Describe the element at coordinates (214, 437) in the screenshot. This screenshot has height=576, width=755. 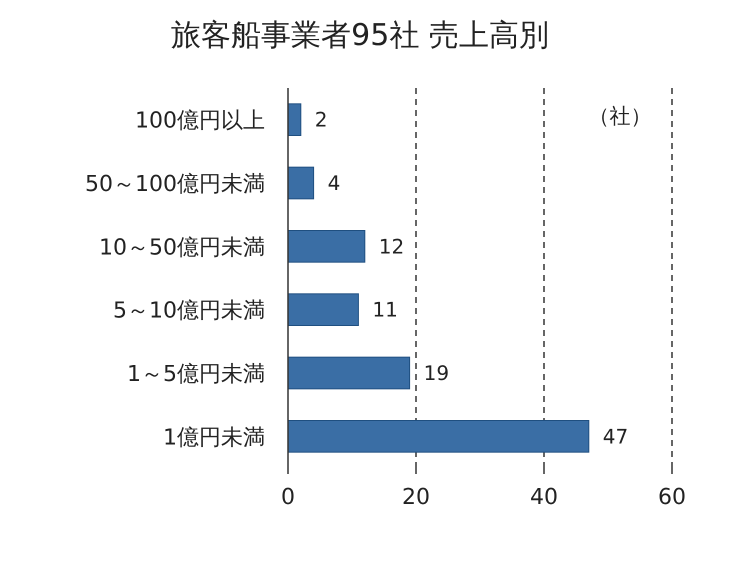
I see `y-tick-label: 1億円未満` at that location.